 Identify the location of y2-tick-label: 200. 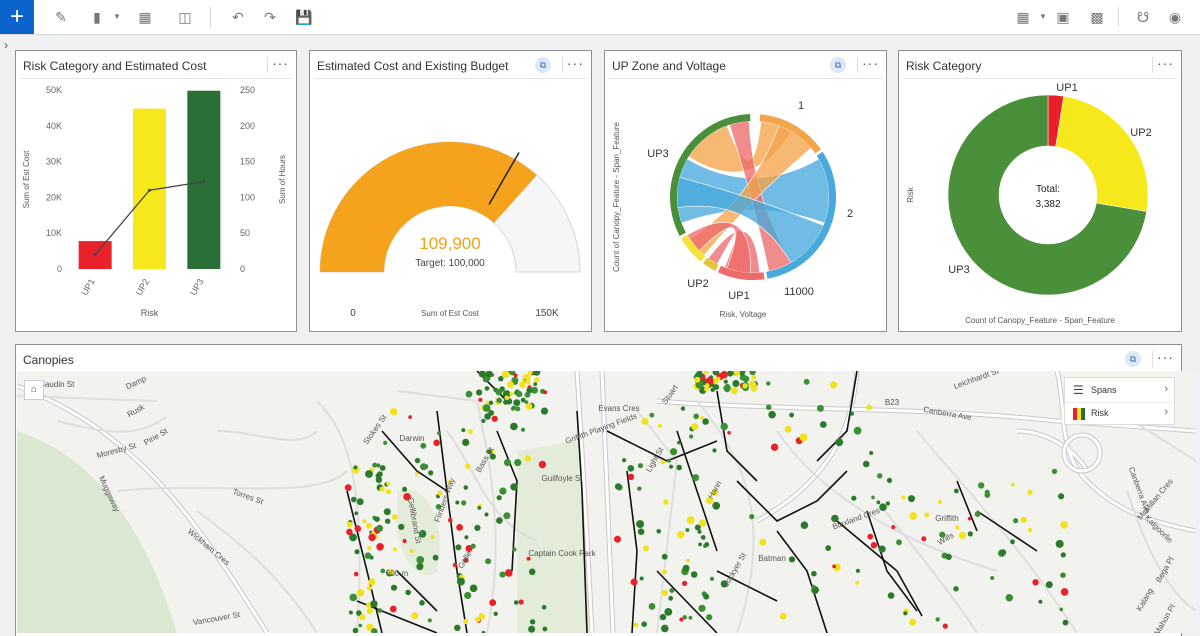
(247, 126).